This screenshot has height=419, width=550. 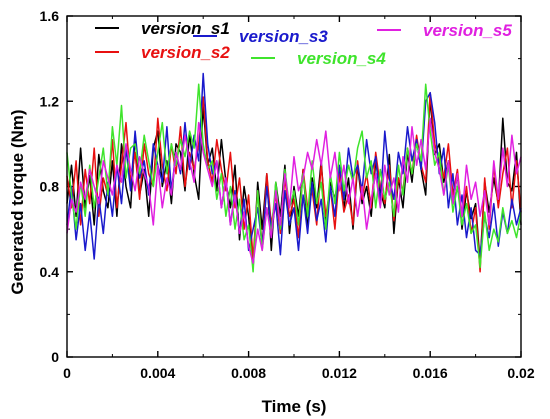 What do you see at coordinates (430, 373) in the screenshot?
I see `x-tick-label: 0.016` at bounding box center [430, 373].